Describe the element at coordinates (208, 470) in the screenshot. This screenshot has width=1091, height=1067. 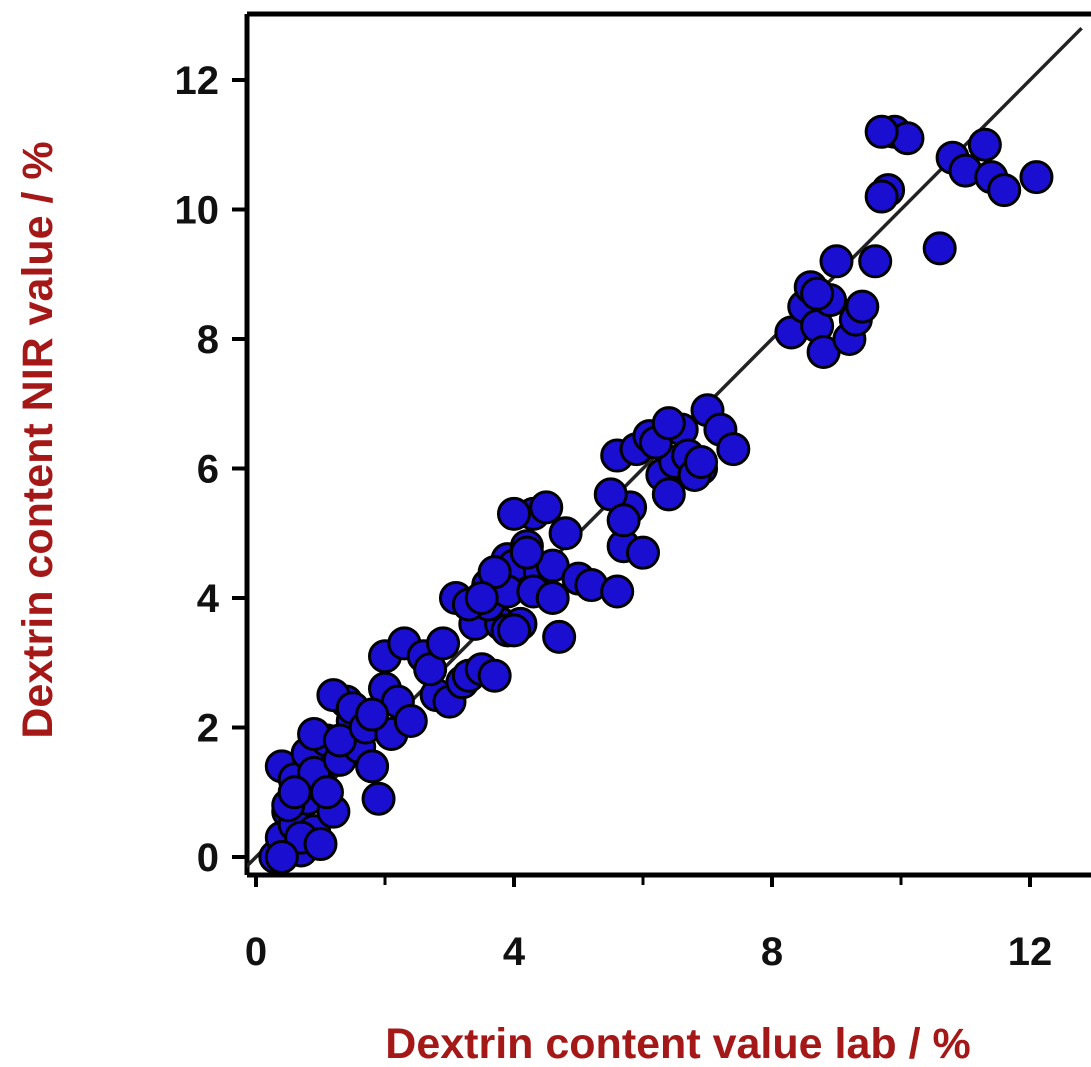
I see `y-tick-label: 6` at that location.